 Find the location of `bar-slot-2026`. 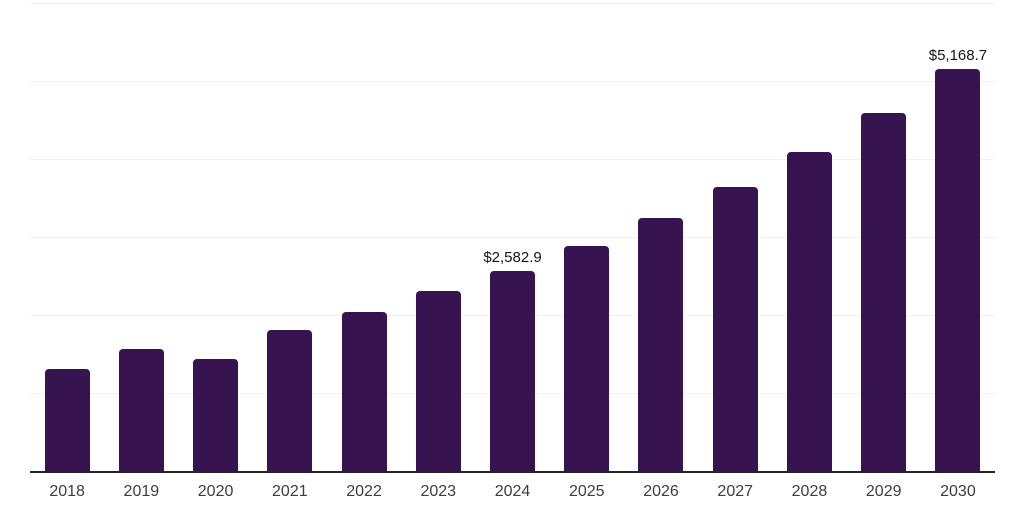

bar-slot-2026 is located at coordinates (661, 238).